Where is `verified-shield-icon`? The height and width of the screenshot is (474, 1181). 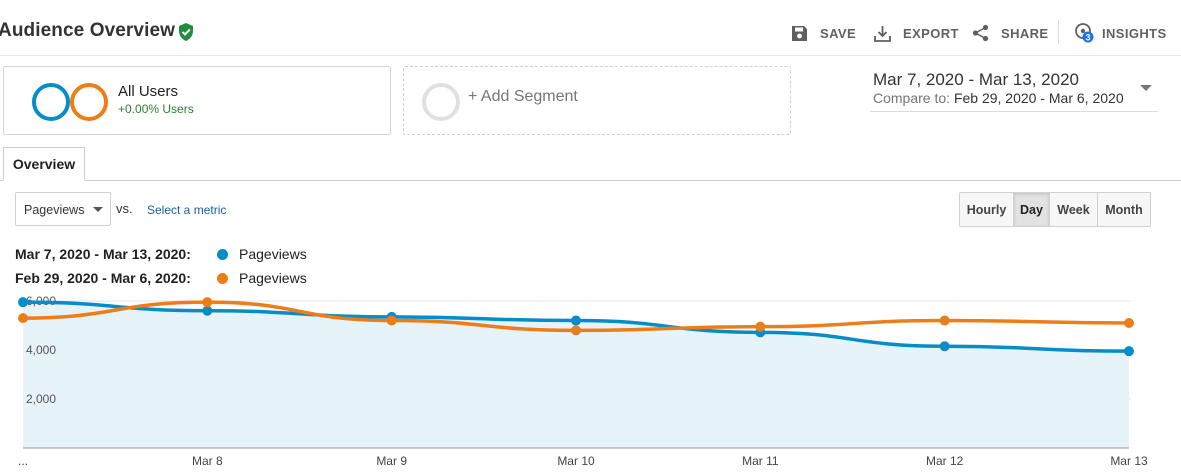
verified-shield-icon is located at coordinates (186, 32).